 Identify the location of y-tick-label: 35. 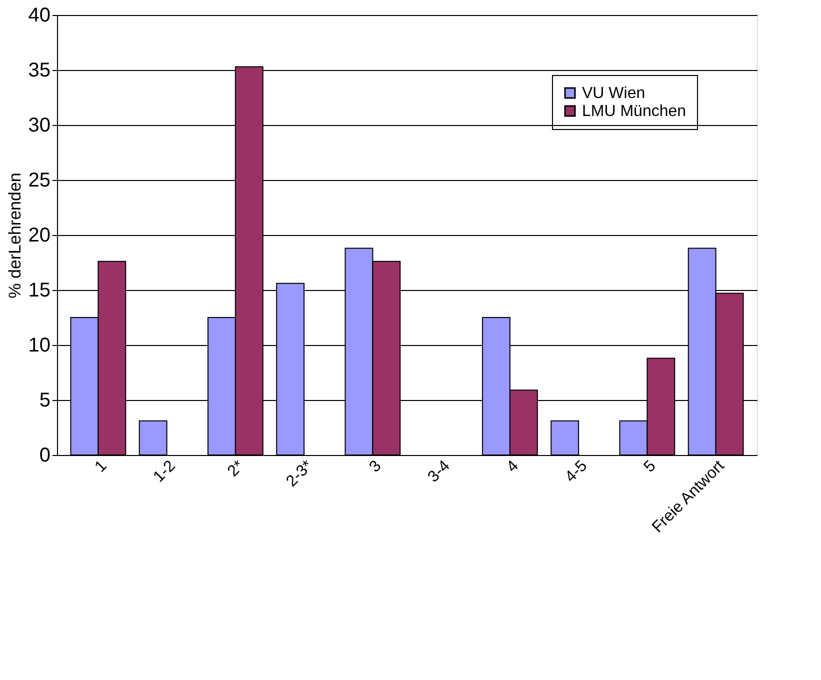
(39, 71).